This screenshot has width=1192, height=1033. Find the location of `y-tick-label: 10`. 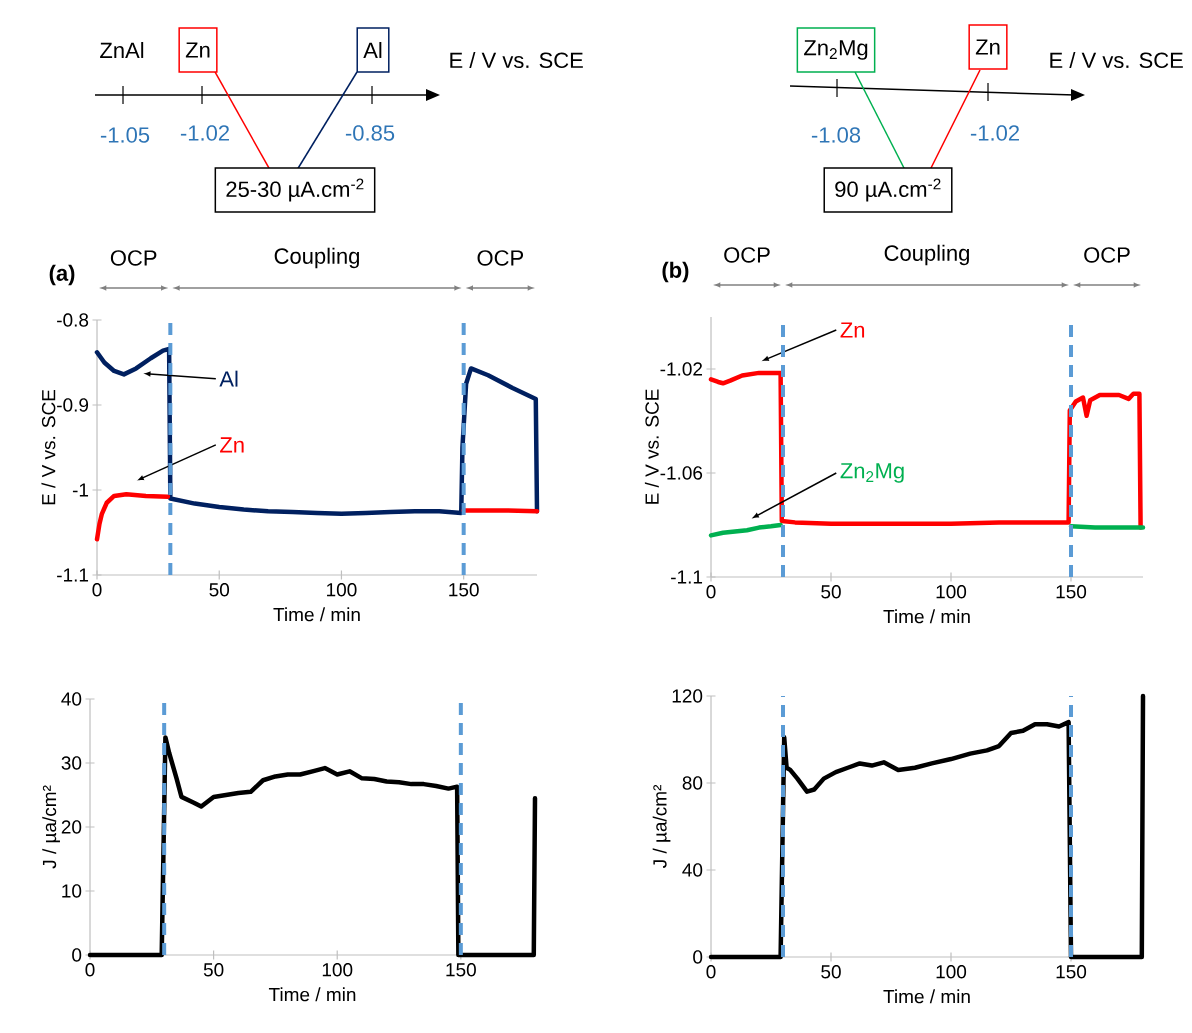

y-tick-label: 10 is located at coordinates (72, 891).